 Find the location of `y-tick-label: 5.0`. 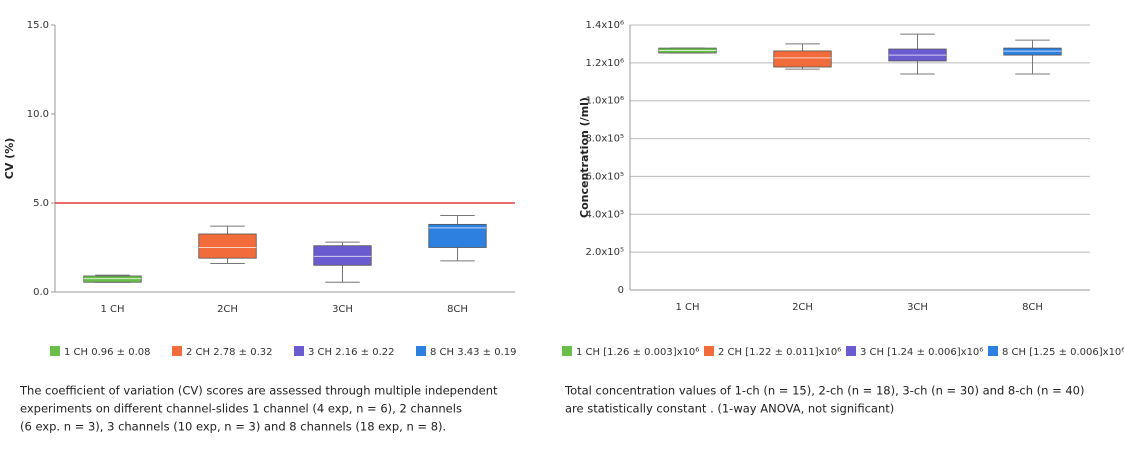

y-tick-label: 5.0 is located at coordinates (41, 203).